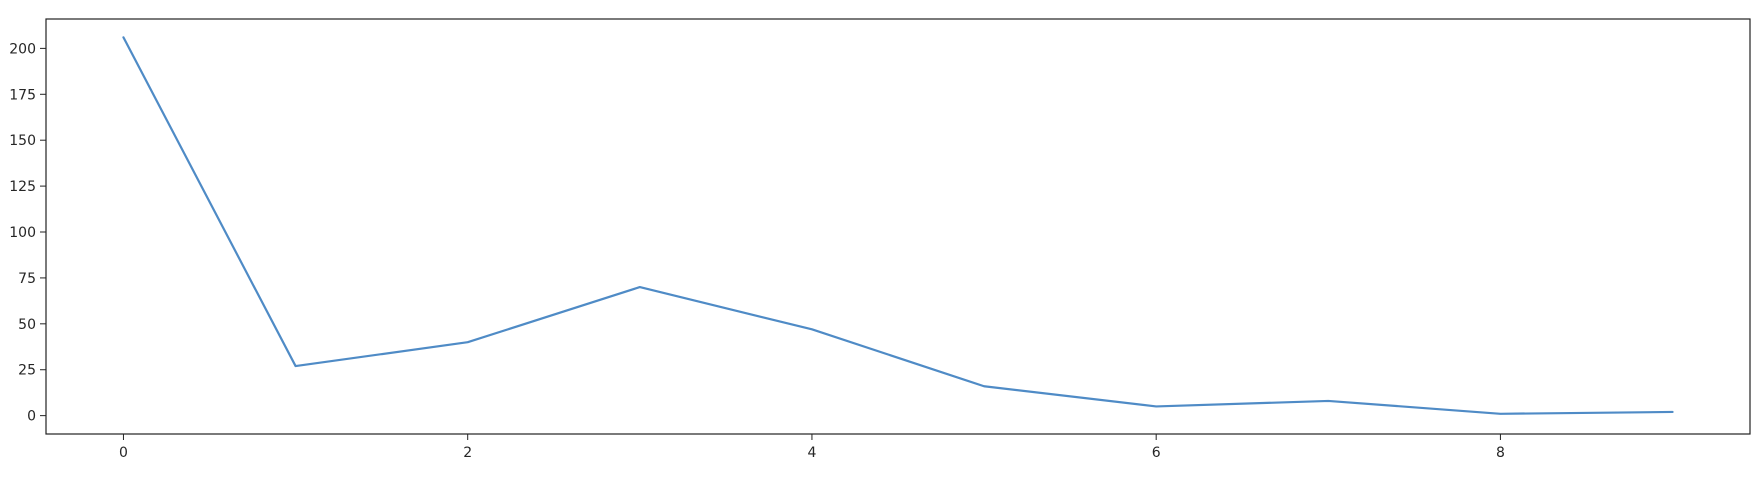 The height and width of the screenshot is (482, 1762). I want to click on y-tick-label: 200, so click(22, 49).